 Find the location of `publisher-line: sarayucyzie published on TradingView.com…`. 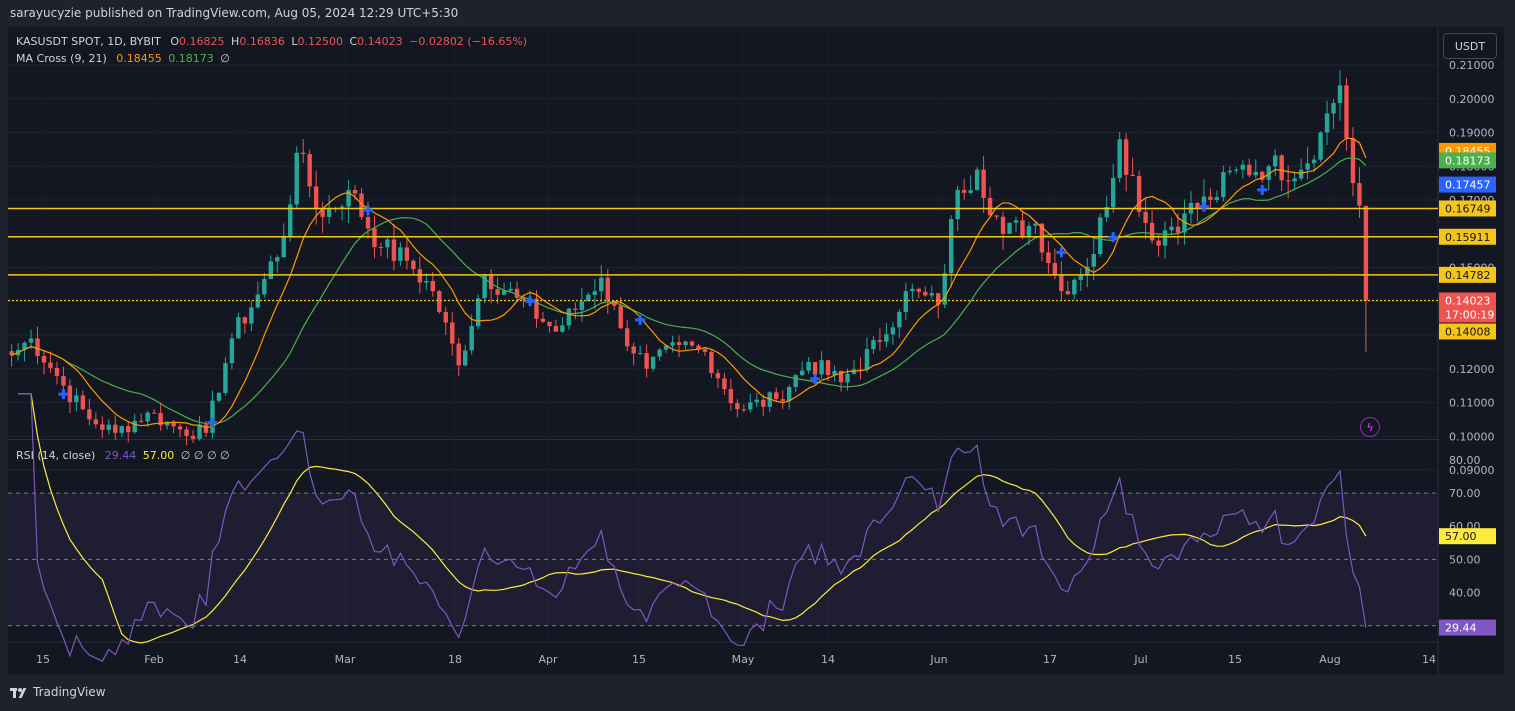

publisher-line: sarayucyzie published on TradingView.com… is located at coordinates (234, 13).